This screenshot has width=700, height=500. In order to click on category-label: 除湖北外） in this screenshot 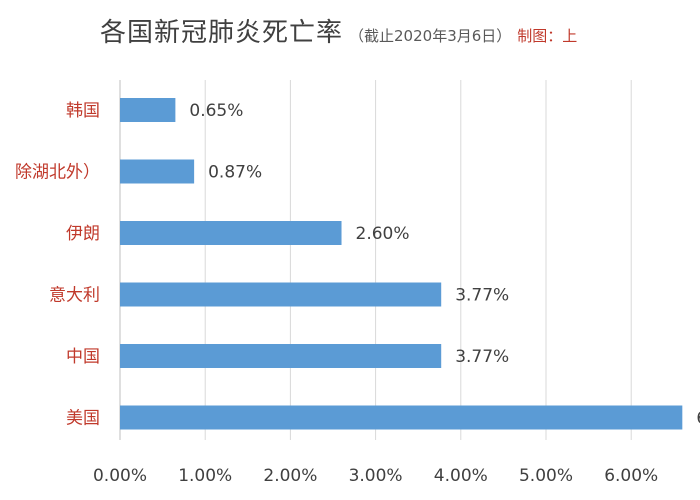, I will do `click(57, 173)`.